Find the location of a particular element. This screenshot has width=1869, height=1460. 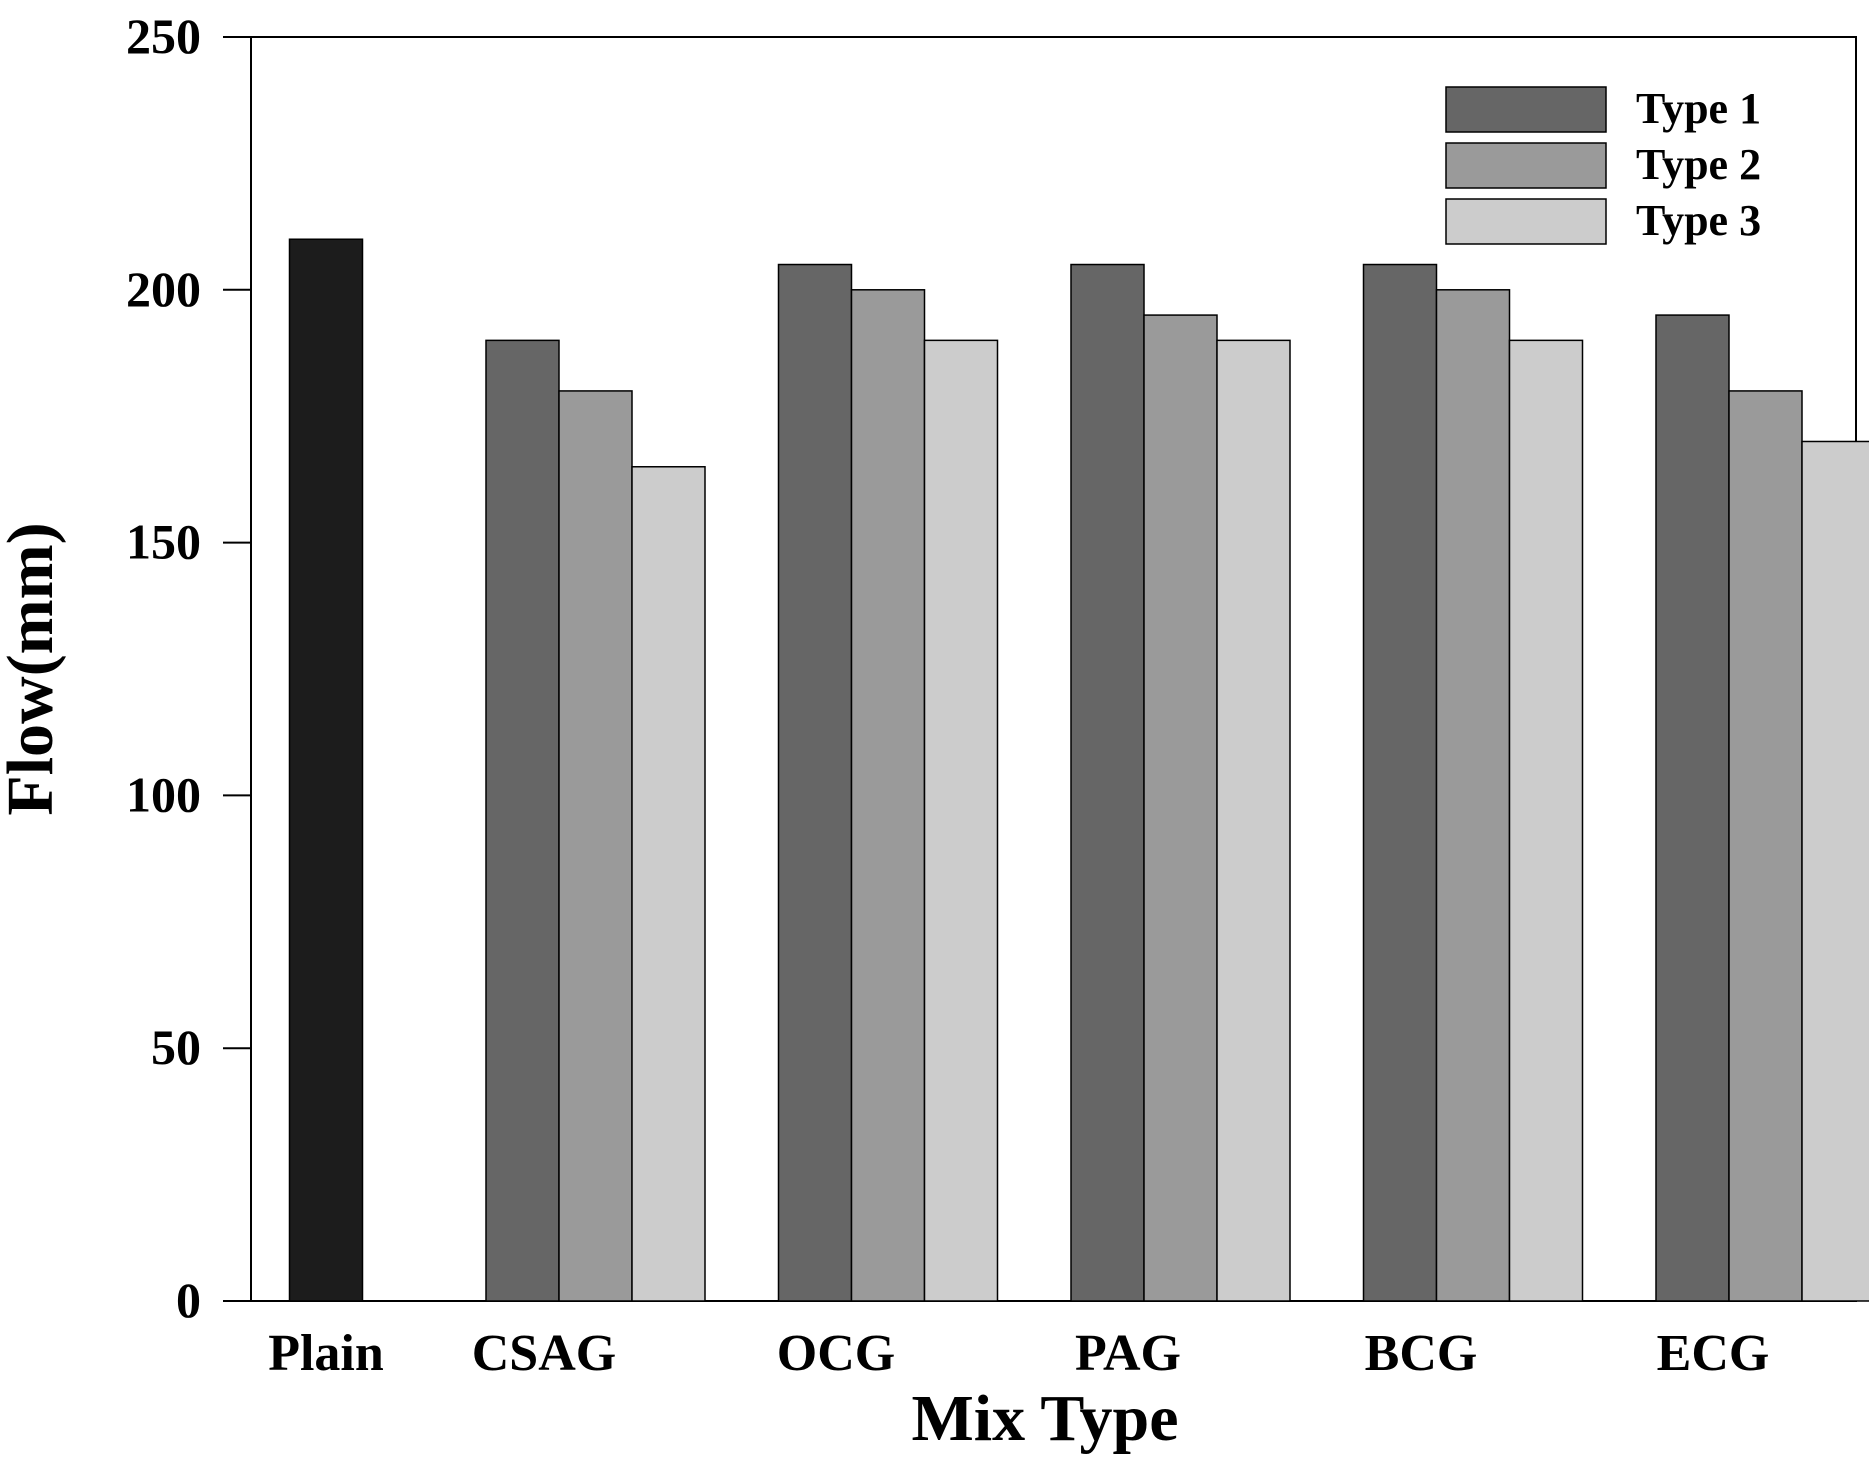

bar-csag-type1 is located at coordinates (522, 820).